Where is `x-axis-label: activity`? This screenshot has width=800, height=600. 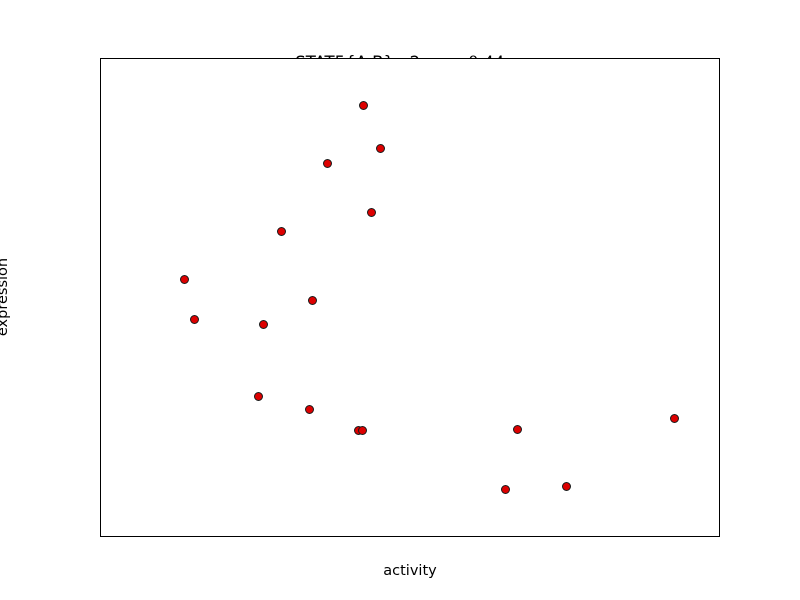 x-axis-label: activity is located at coordinates (410, 571).